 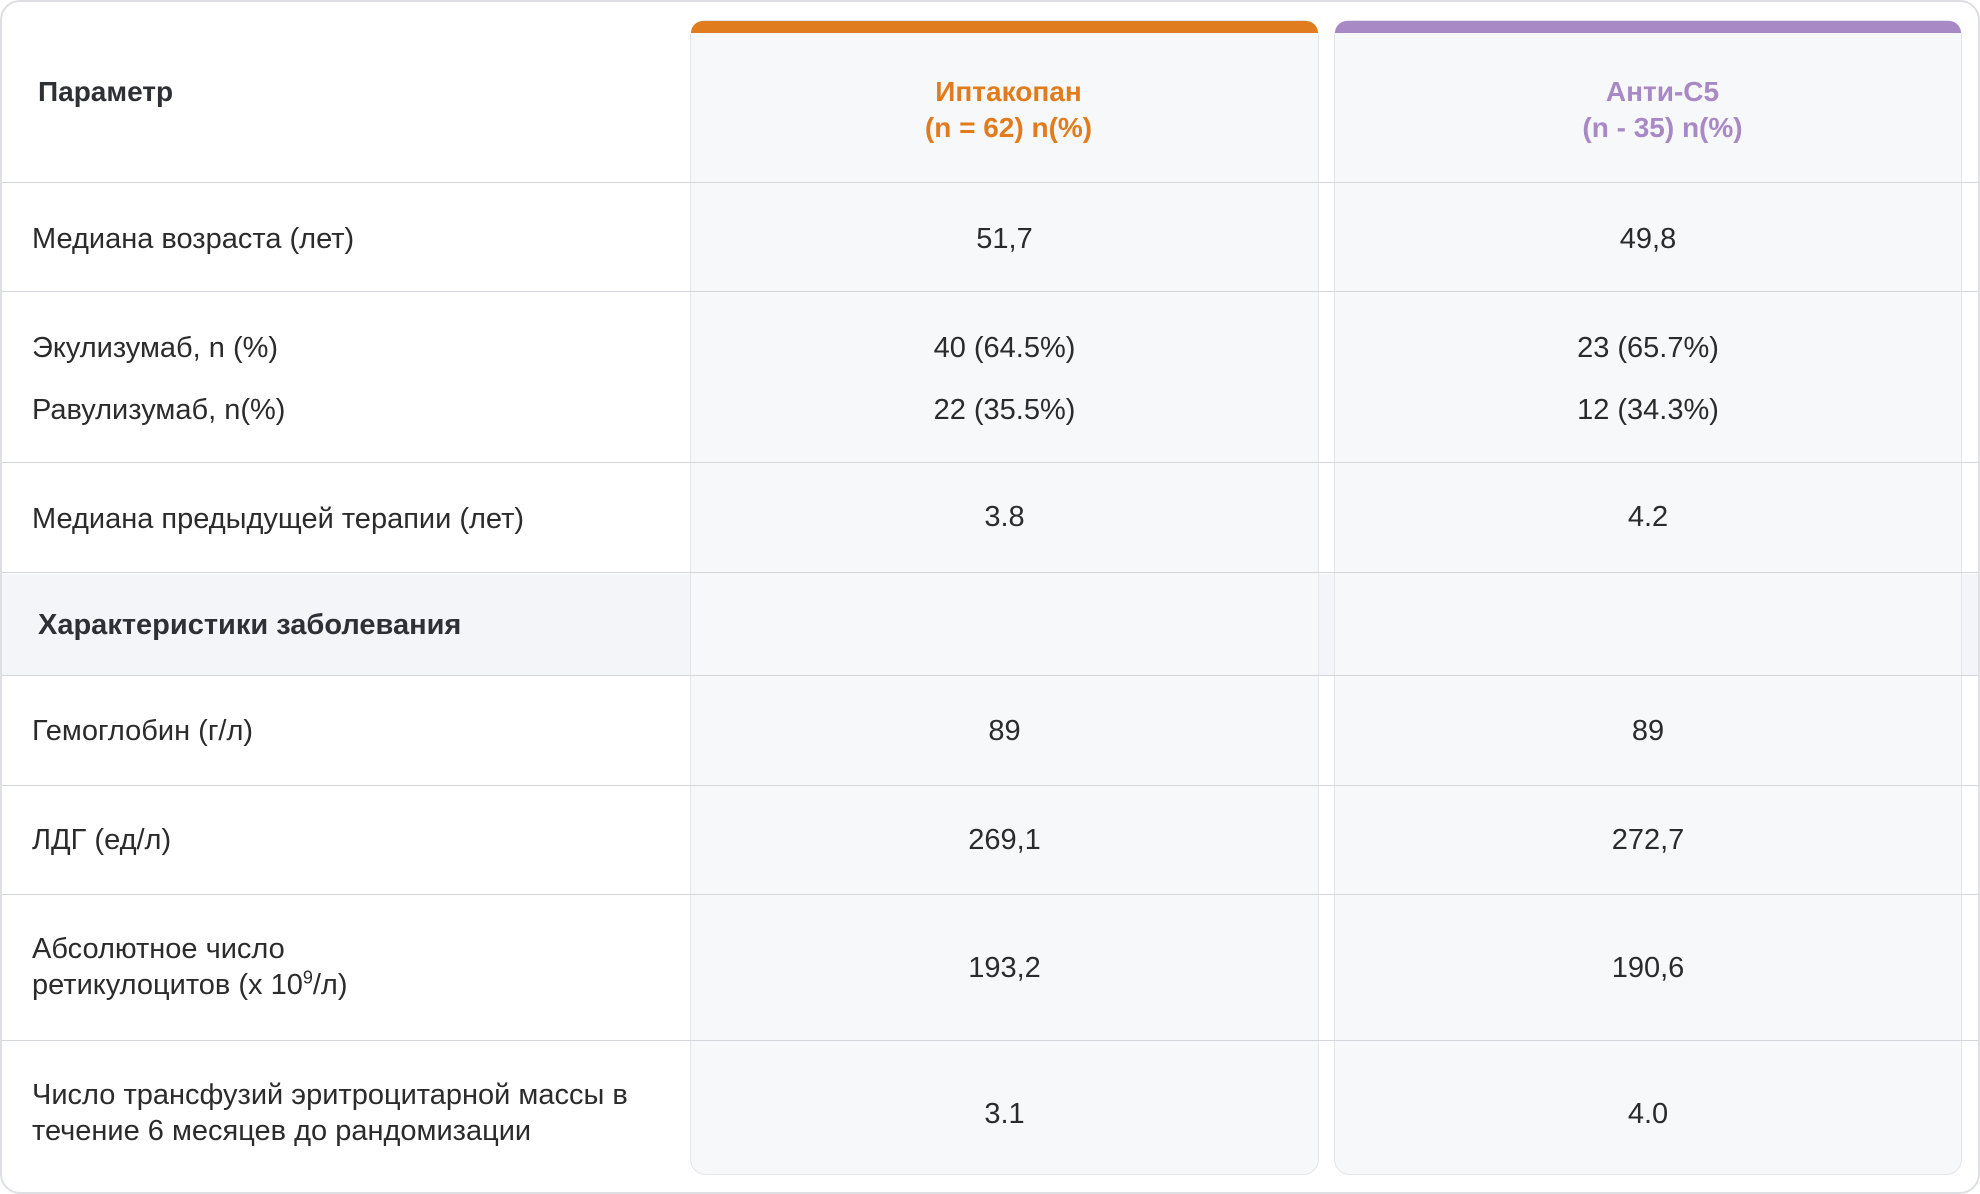 I want to click on iptakopan-color-bar, so click(x=1004, y=27).